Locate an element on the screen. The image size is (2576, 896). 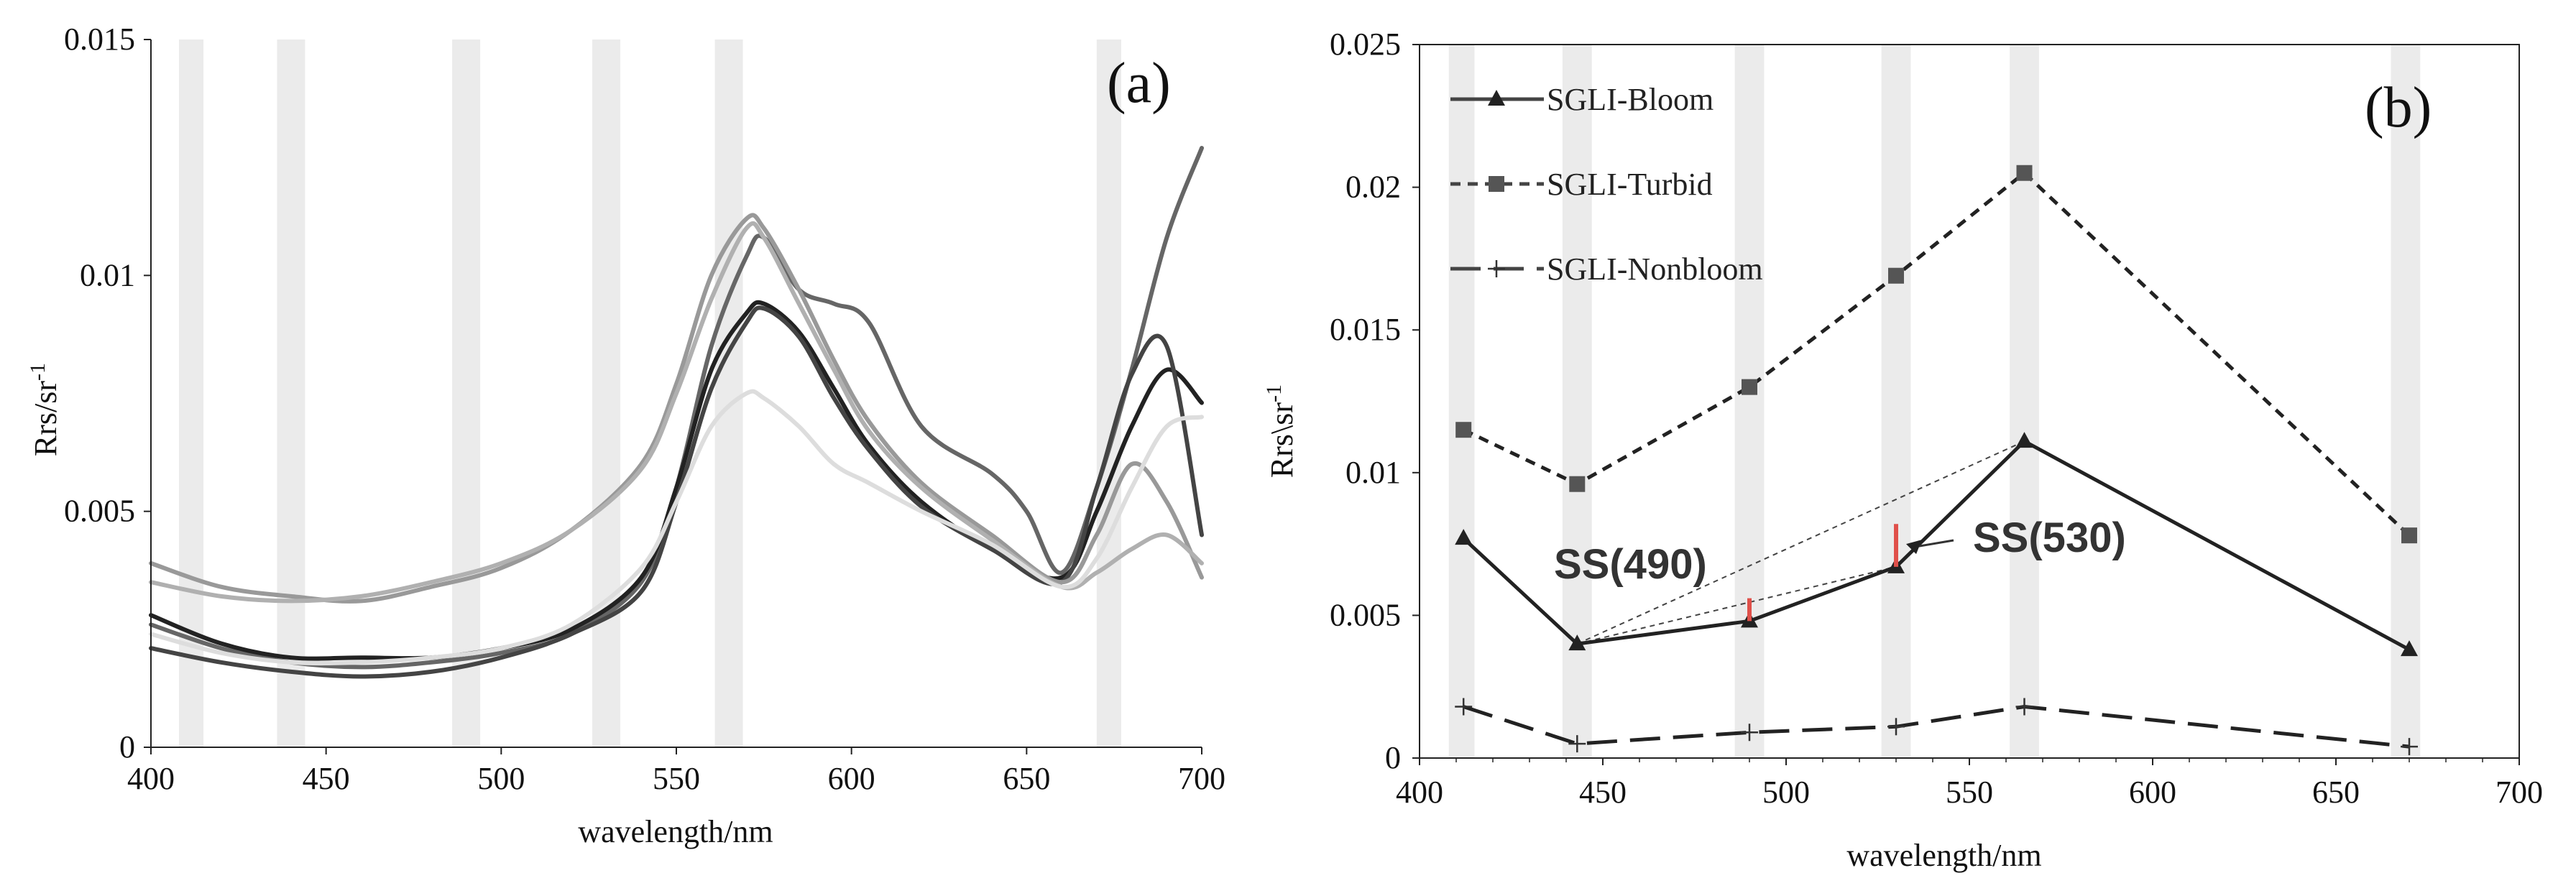
panel-b-x-tick-2: 500 is located at coordinates (1786, 792).